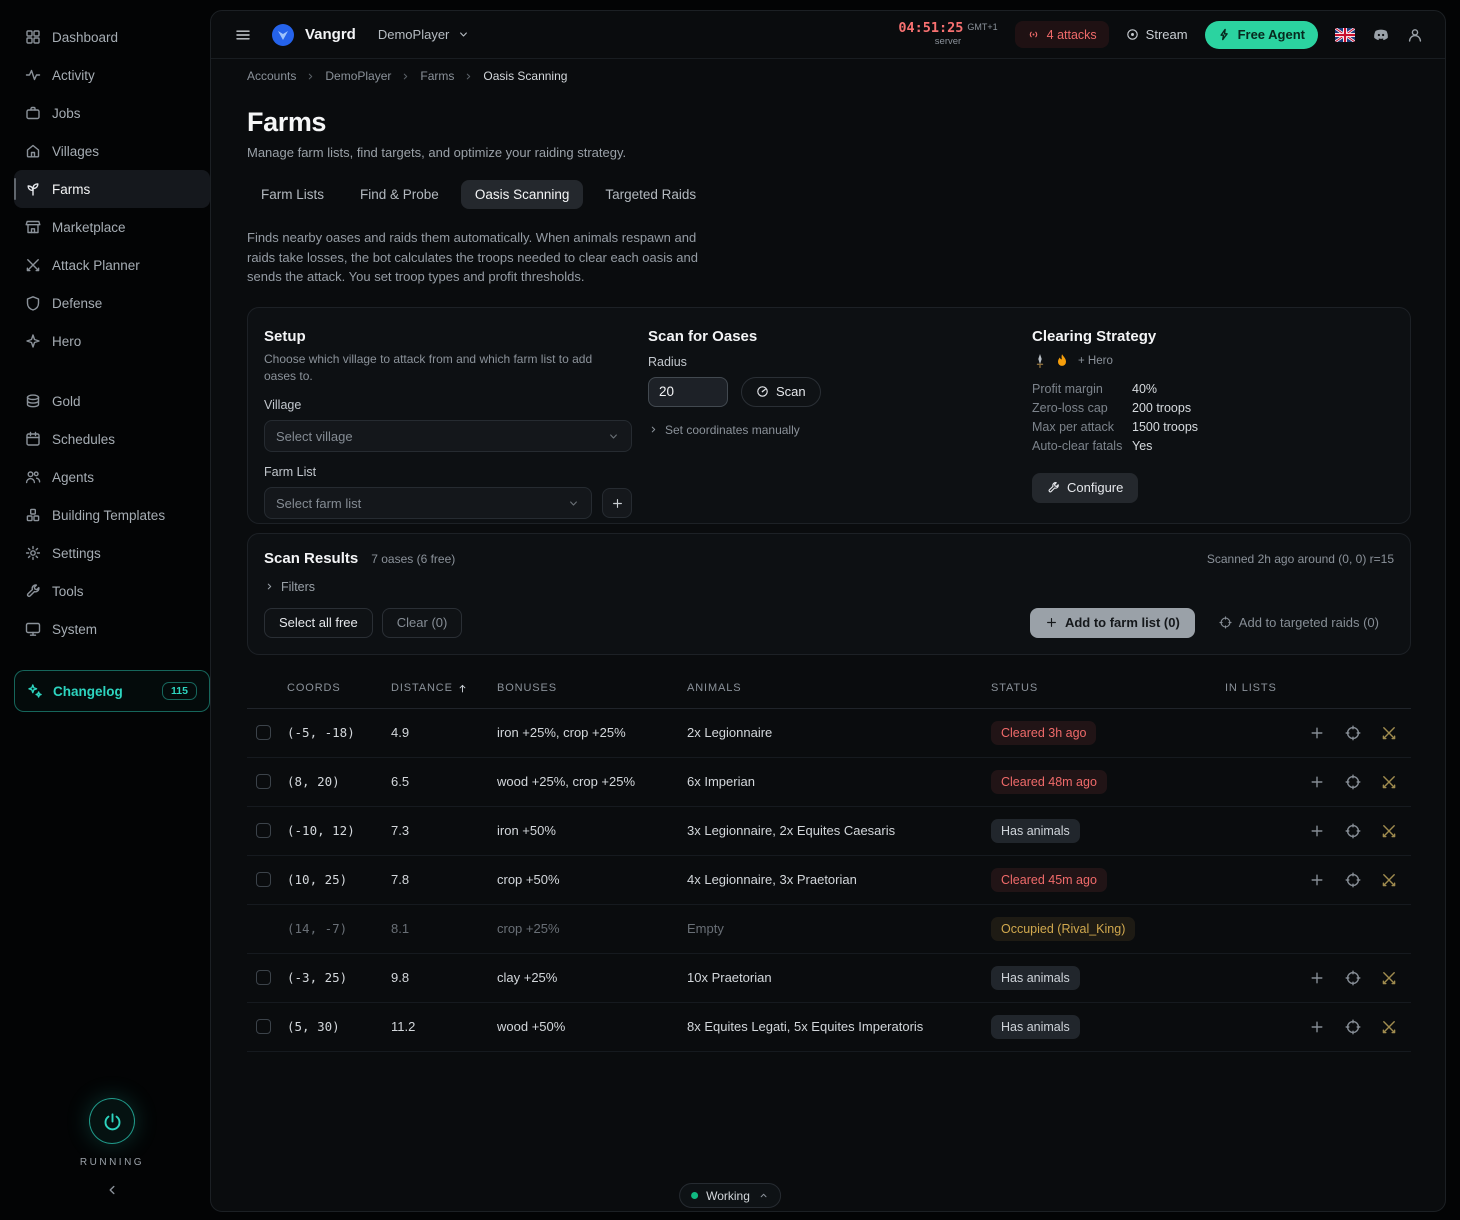 This screenshot has width=1460, height=1220. Describe the element at coordinates (112, 75) in the screenshot. I see `sidebar-item-activity: Activity` at that location.